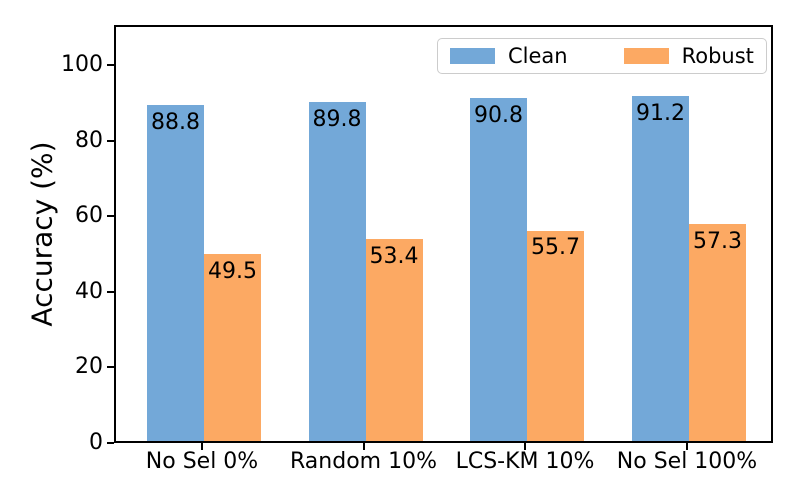 The height and width of the screenshot is (500, 800). Describe the element at coordinates (89, 140) in the screenshot. I see `y-tick-label: 80` at that location.